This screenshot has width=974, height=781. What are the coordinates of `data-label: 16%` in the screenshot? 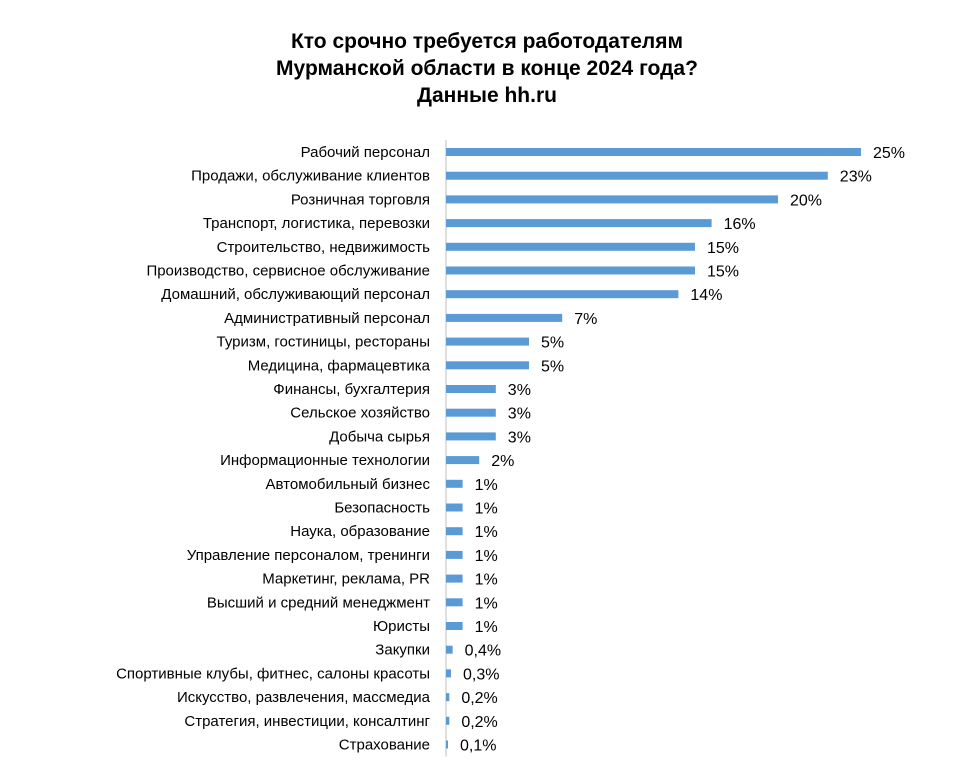 It's located at (740, 224).